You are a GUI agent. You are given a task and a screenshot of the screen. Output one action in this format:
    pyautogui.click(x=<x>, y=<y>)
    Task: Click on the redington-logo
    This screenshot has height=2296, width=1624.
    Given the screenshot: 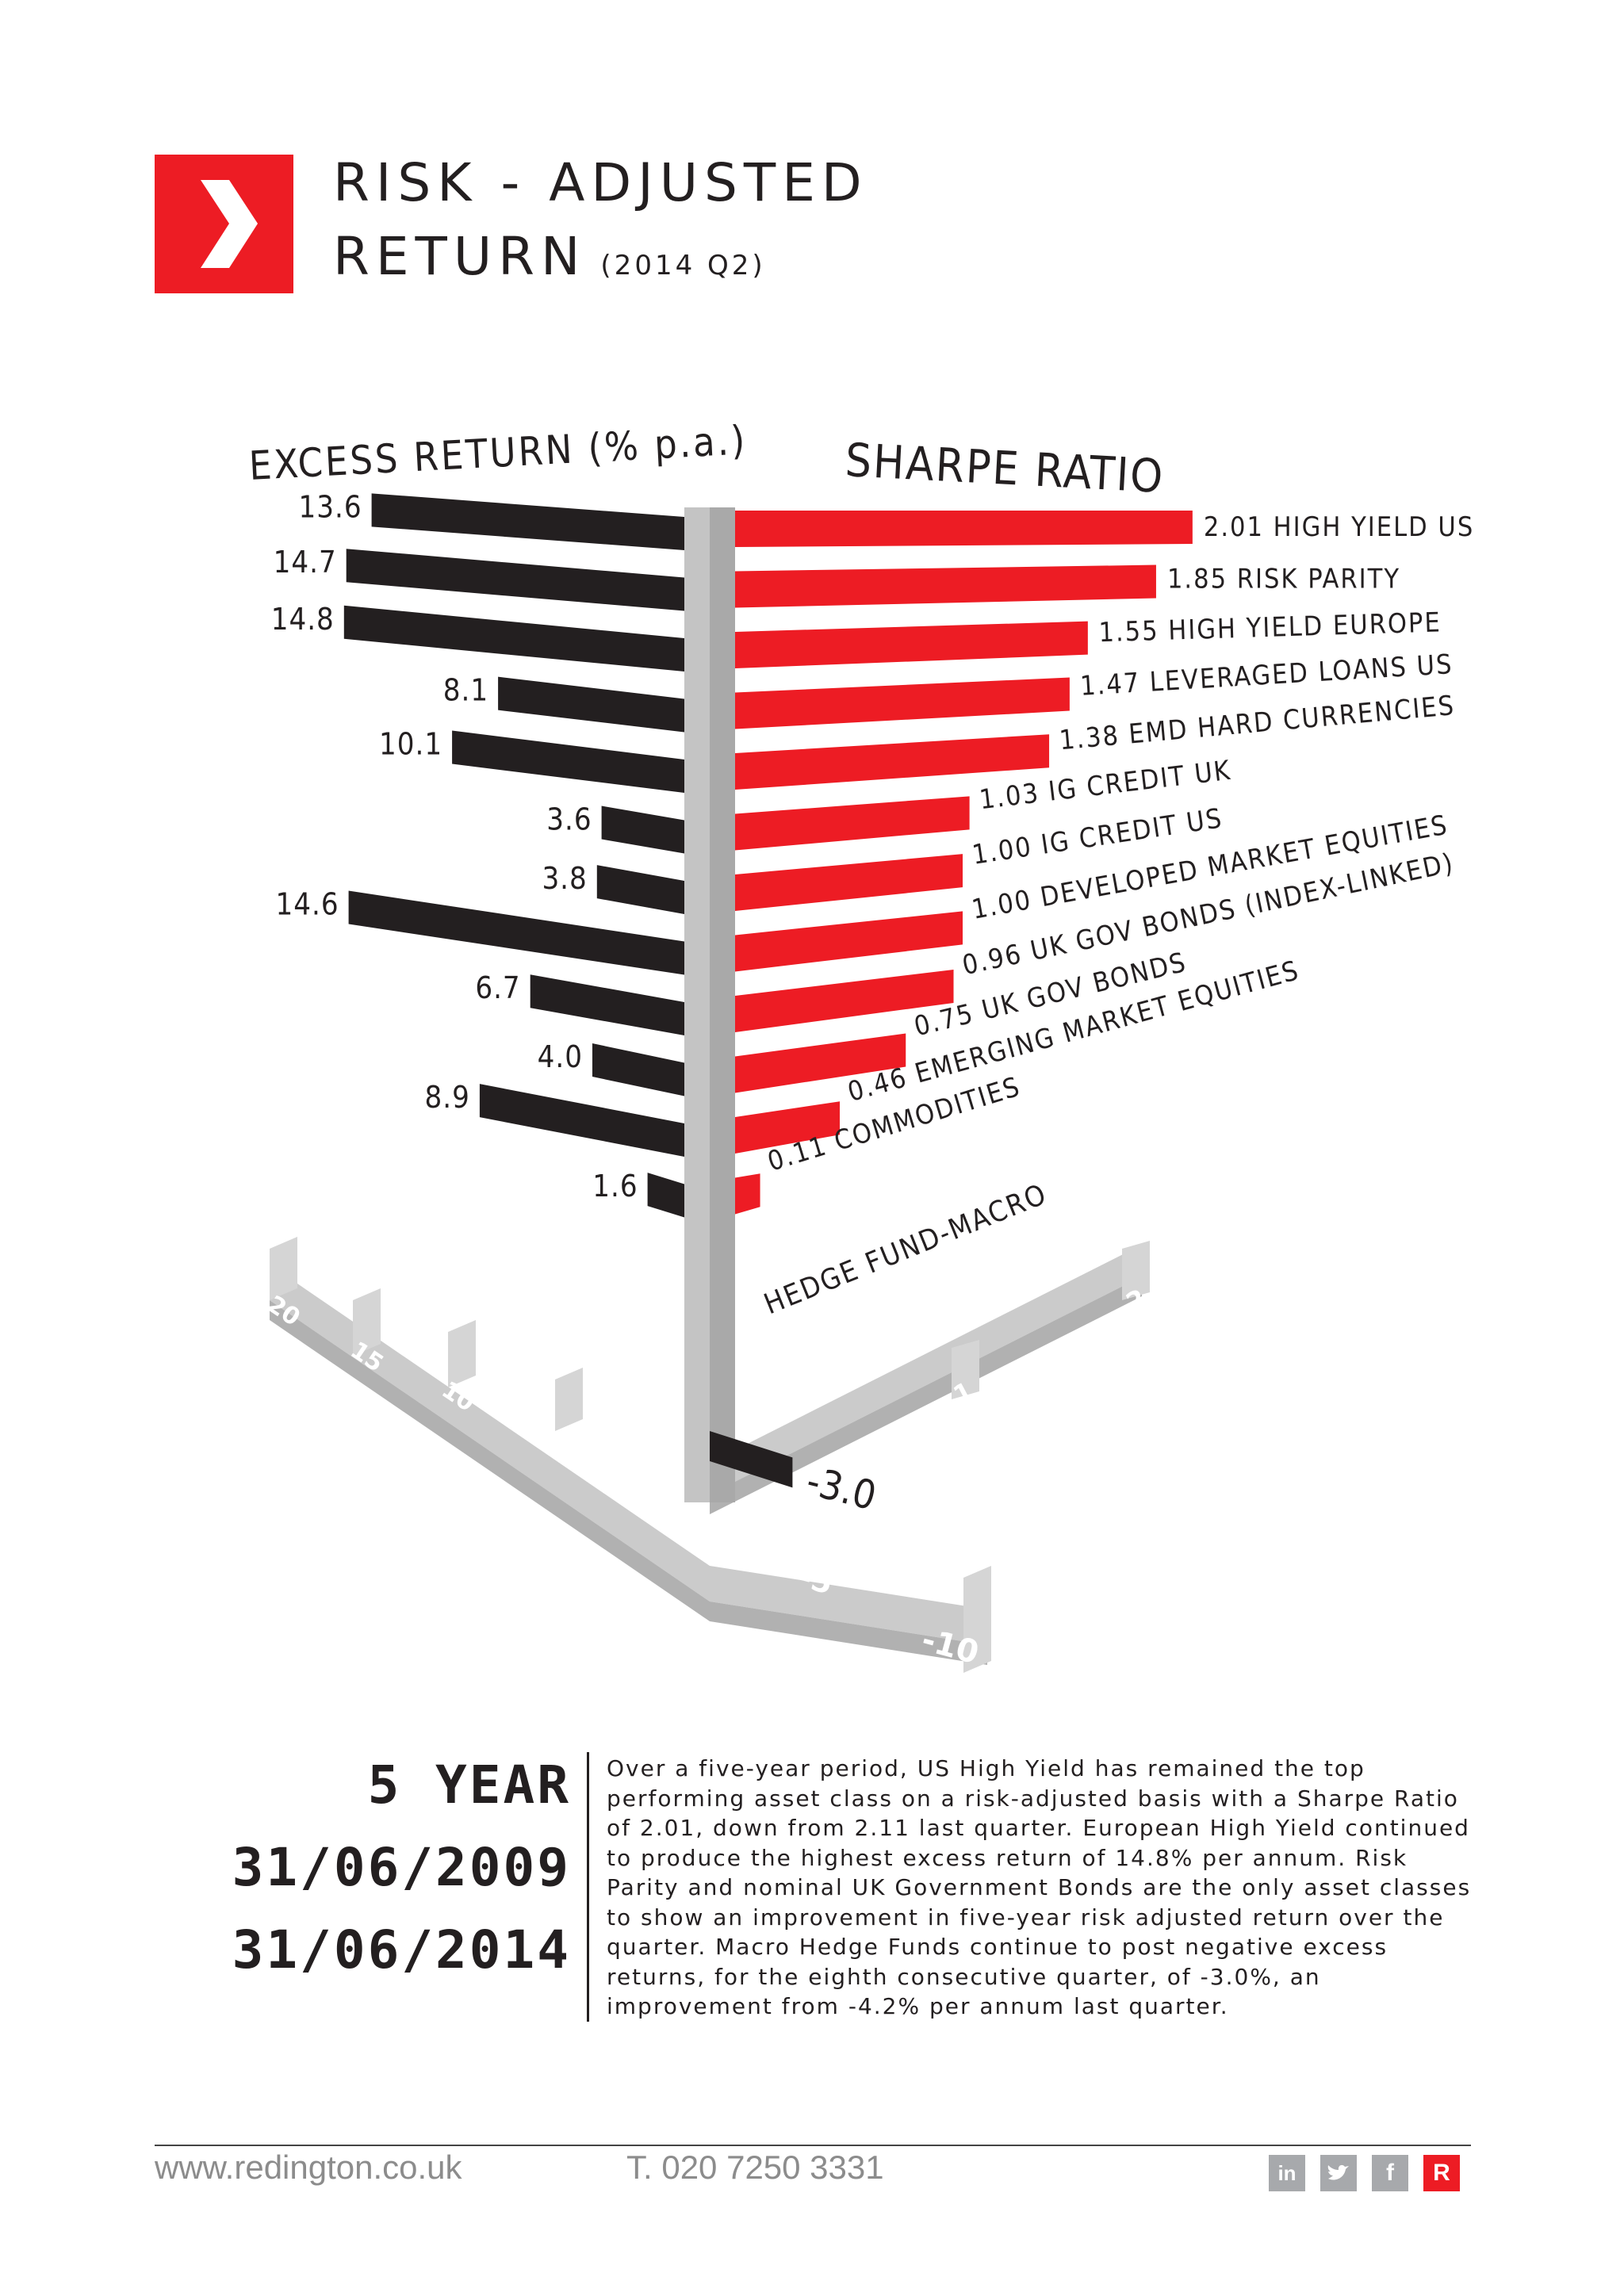 What is the action you would take?
    pyautogui.click(x=224, y=224)
    